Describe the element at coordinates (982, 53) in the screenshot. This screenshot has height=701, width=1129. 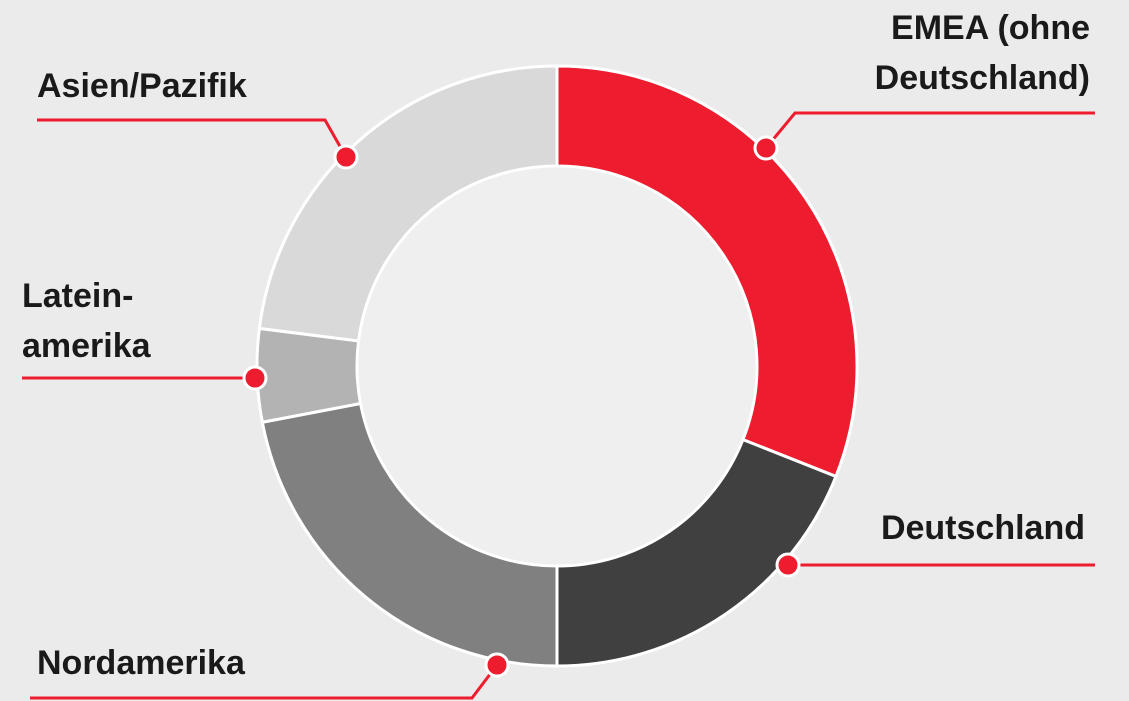
I see `category-label: EMEA (ohne Deutschland)` at that location.